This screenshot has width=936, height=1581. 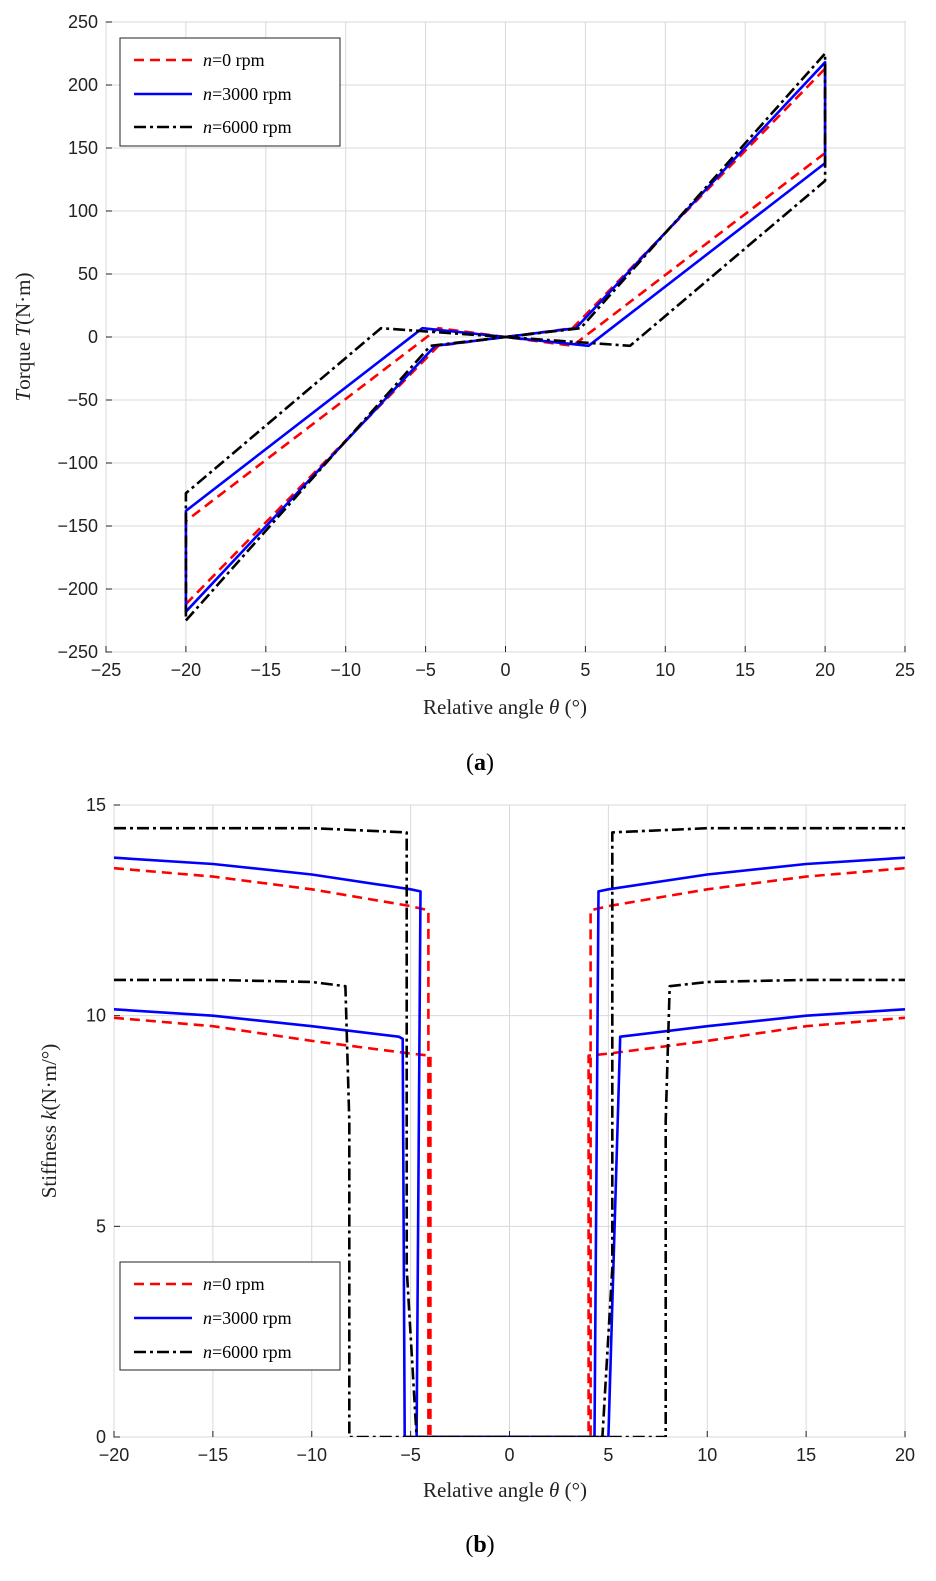 I want to click on legend-entry-n3000-a: n=3000 rpm, so click(x=213, y=94).